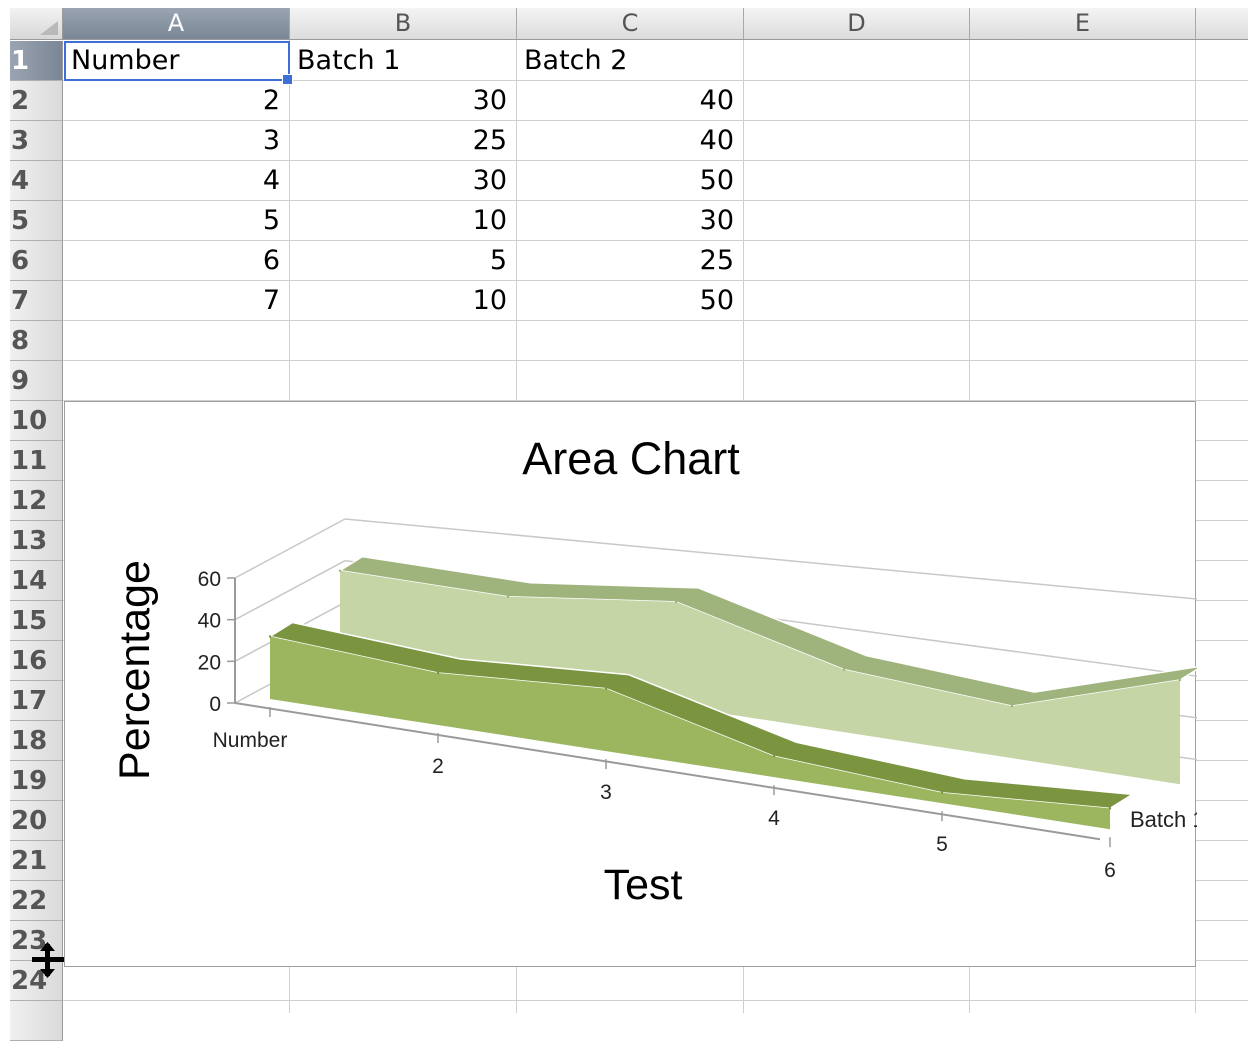 This screenshot has height=1041, width=1248. What do you see at coordinates (48, 960) in the screenshot?
I see `resize-cursor-icon` at bounding box center [48, 960].